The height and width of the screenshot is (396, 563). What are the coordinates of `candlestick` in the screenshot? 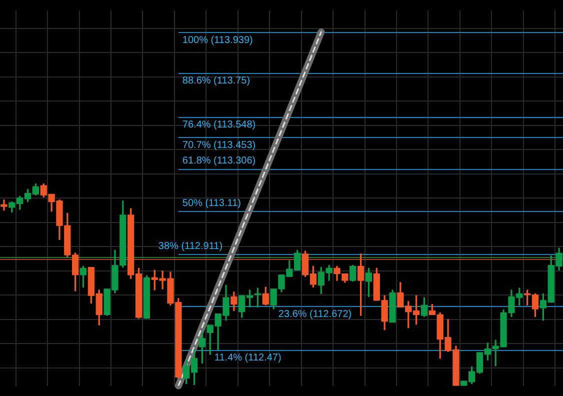 It's located at (4, 205).